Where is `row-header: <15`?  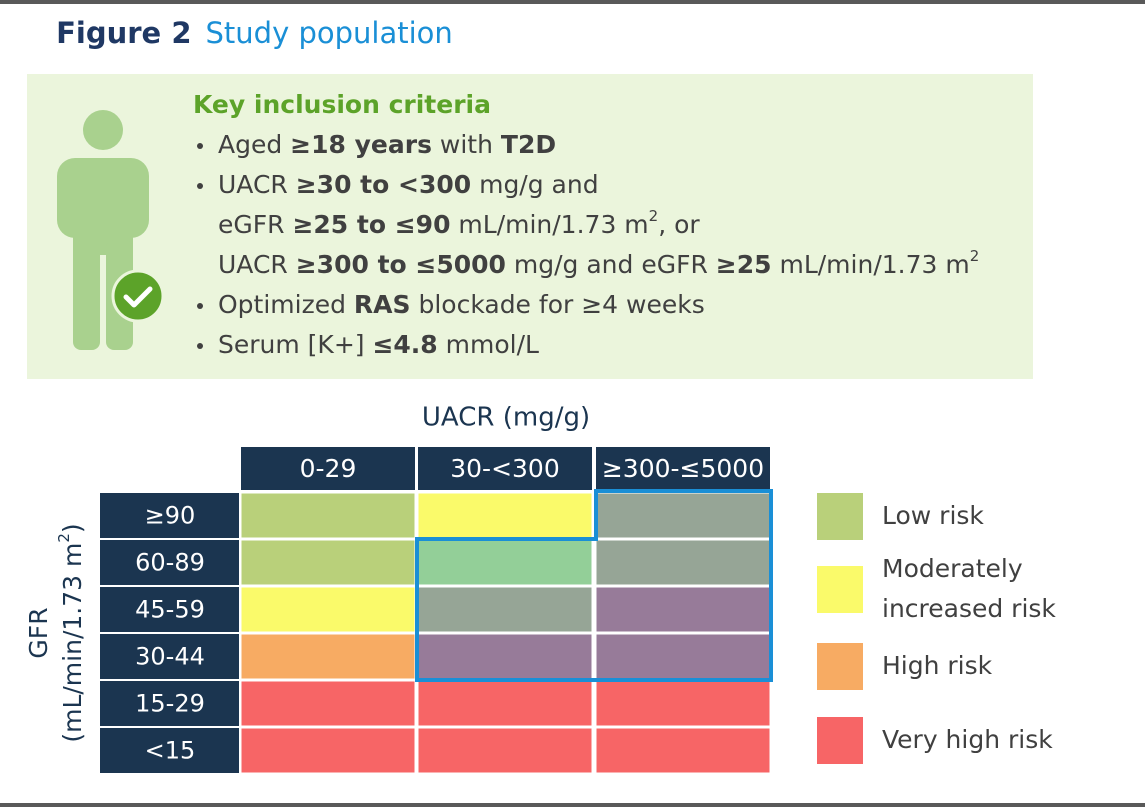
row-header: <15 is located at coordinates (170, 751).